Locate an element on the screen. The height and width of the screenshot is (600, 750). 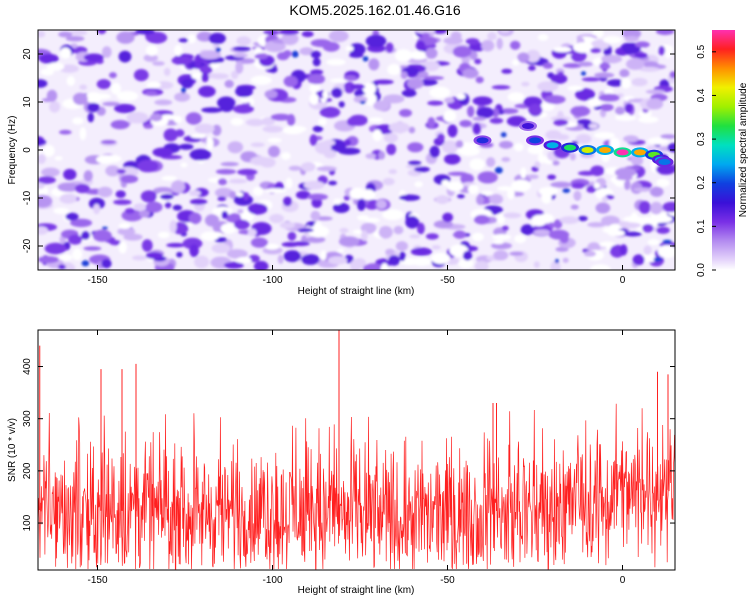
signal-point is located at coordinates (640, 152).